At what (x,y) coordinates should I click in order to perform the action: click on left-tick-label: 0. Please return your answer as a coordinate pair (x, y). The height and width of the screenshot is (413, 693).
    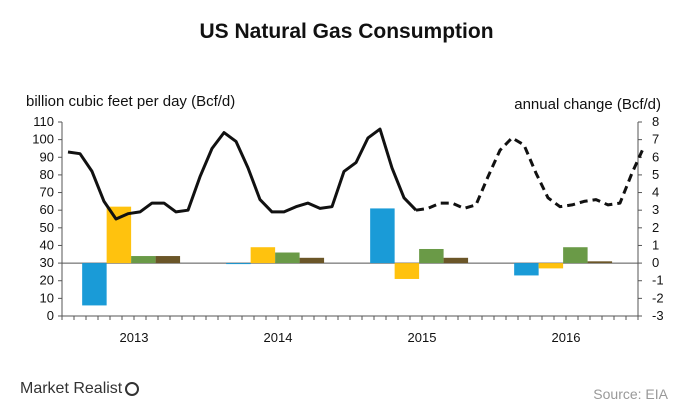
    Looking at the image, I should click on (50, 315).